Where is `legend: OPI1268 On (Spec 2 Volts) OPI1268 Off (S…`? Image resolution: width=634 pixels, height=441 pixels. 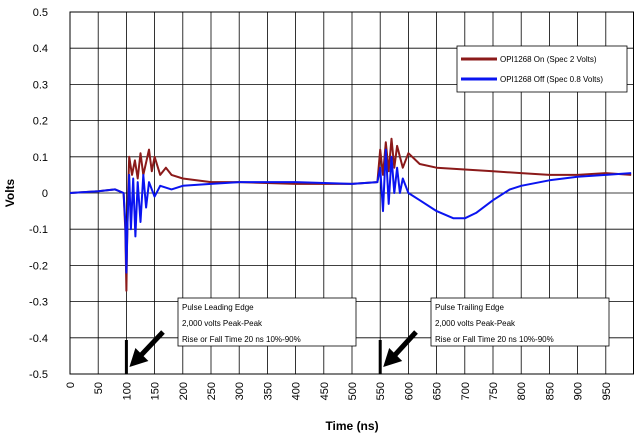 legend: OPI1268 On (Spec 2 Volts) OPI1268 Off (S… is located at coordinates (542, 69).